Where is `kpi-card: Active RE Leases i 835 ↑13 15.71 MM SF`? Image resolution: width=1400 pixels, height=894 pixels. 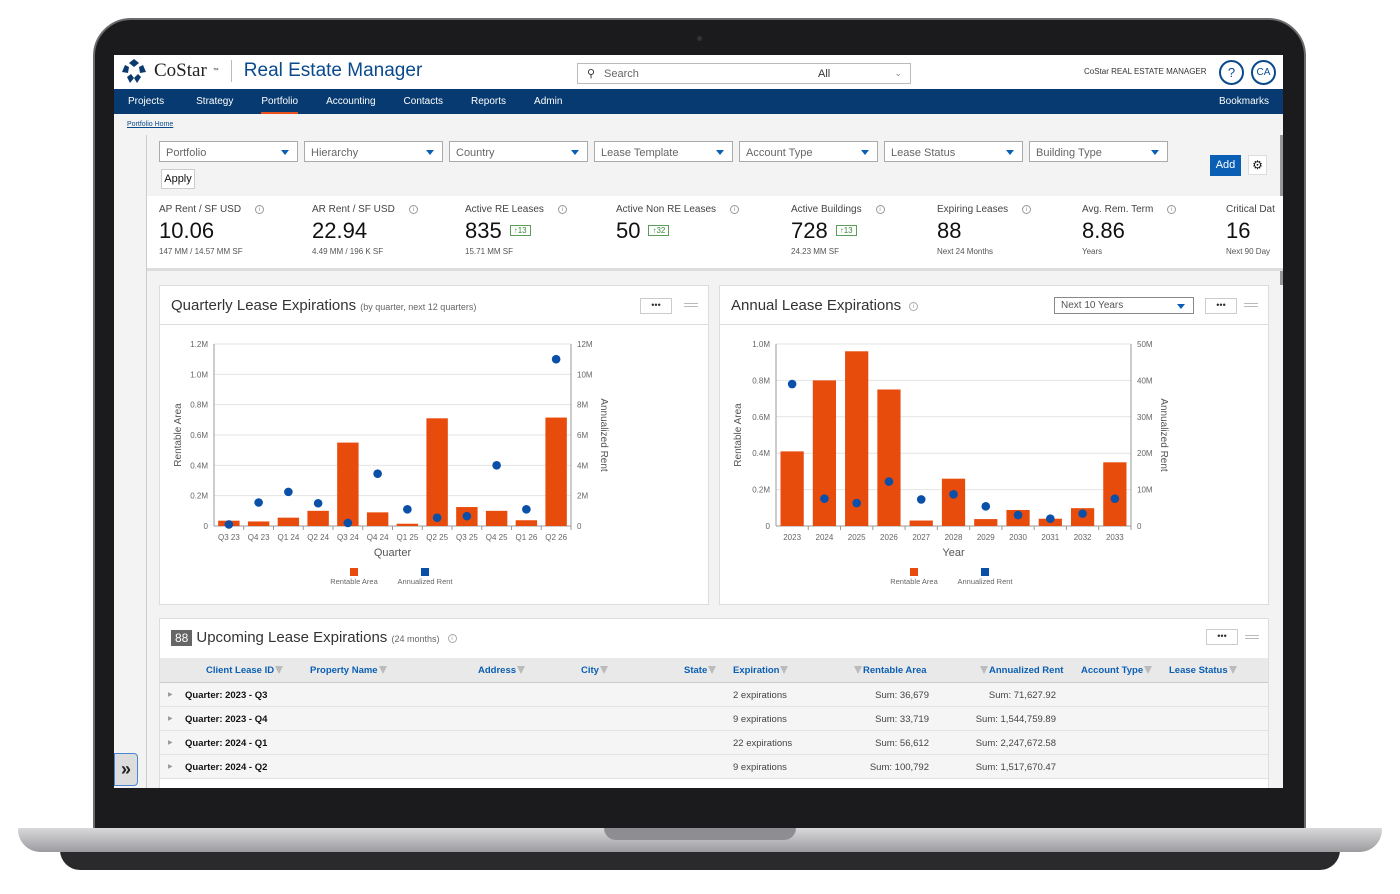 kpi-card: Active RE Leases i 835 ↑13 15.71 MM SF is located at coordinates (516, 230).